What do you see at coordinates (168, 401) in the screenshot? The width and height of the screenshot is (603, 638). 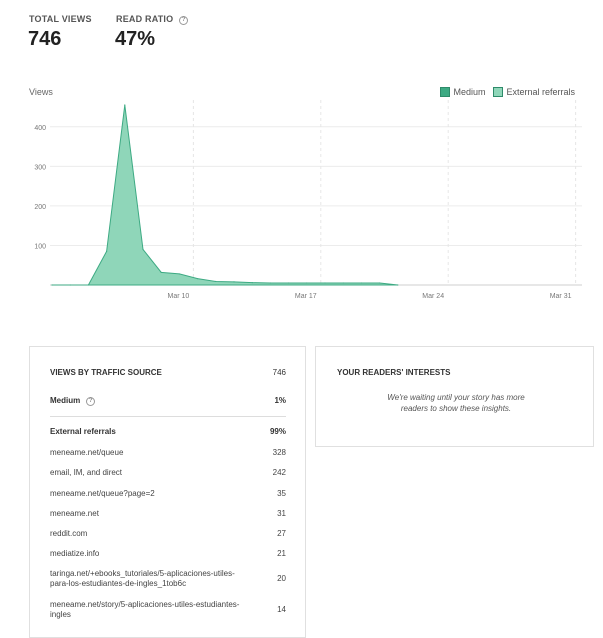 I see `traffic-medium-row: Medium? 1%` at bounding box center [168, 401].